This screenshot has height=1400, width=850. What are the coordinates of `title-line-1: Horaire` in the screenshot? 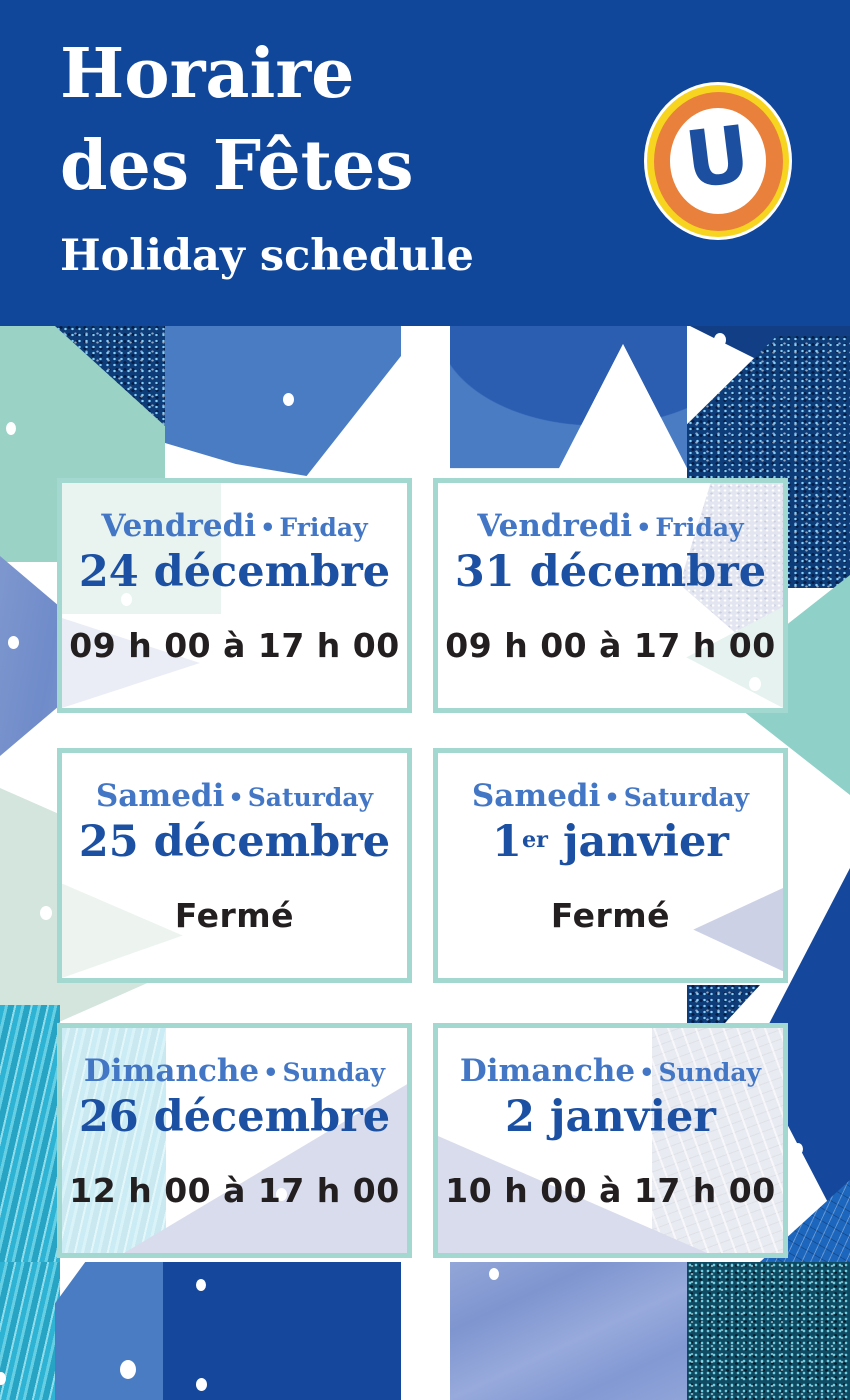 It's located at (207, 74).